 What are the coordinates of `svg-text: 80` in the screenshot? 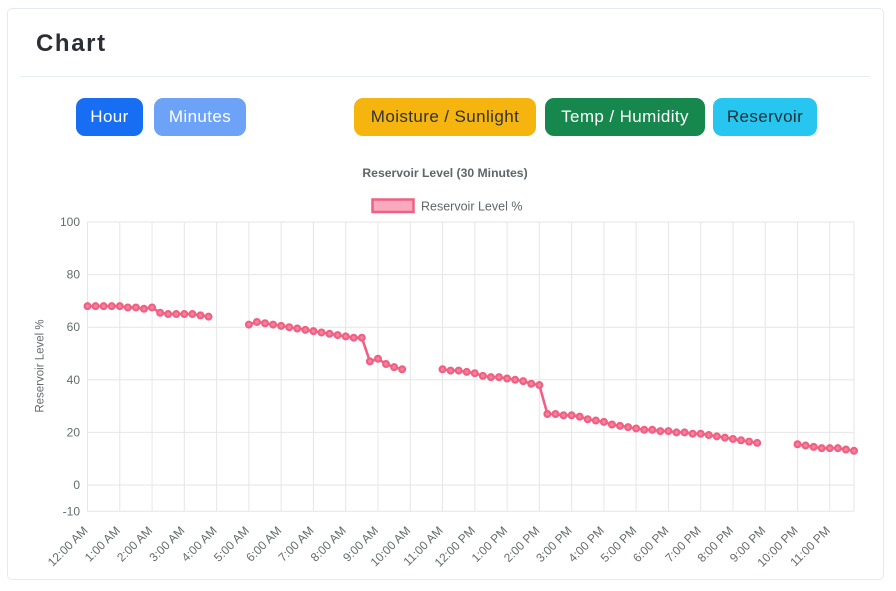 It's located at (74, 275).